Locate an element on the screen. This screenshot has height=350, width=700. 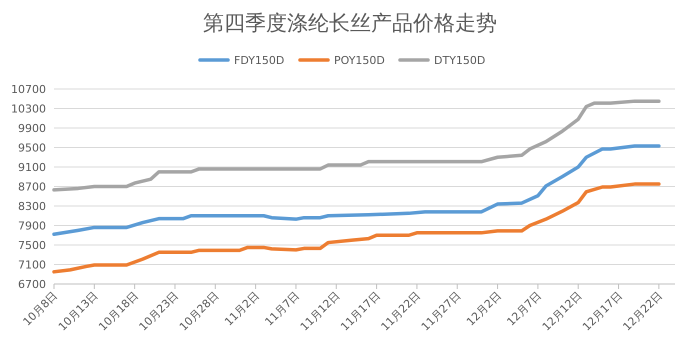
y-tick-label: 7900 is located at coordinates (32, 226).